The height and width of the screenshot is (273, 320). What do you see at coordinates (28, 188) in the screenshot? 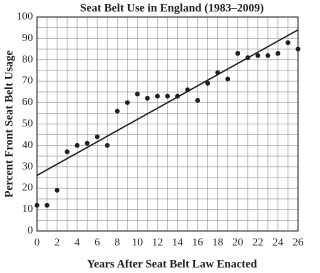
I see `y-tick-label: 20` at bounding box center [28, 188].